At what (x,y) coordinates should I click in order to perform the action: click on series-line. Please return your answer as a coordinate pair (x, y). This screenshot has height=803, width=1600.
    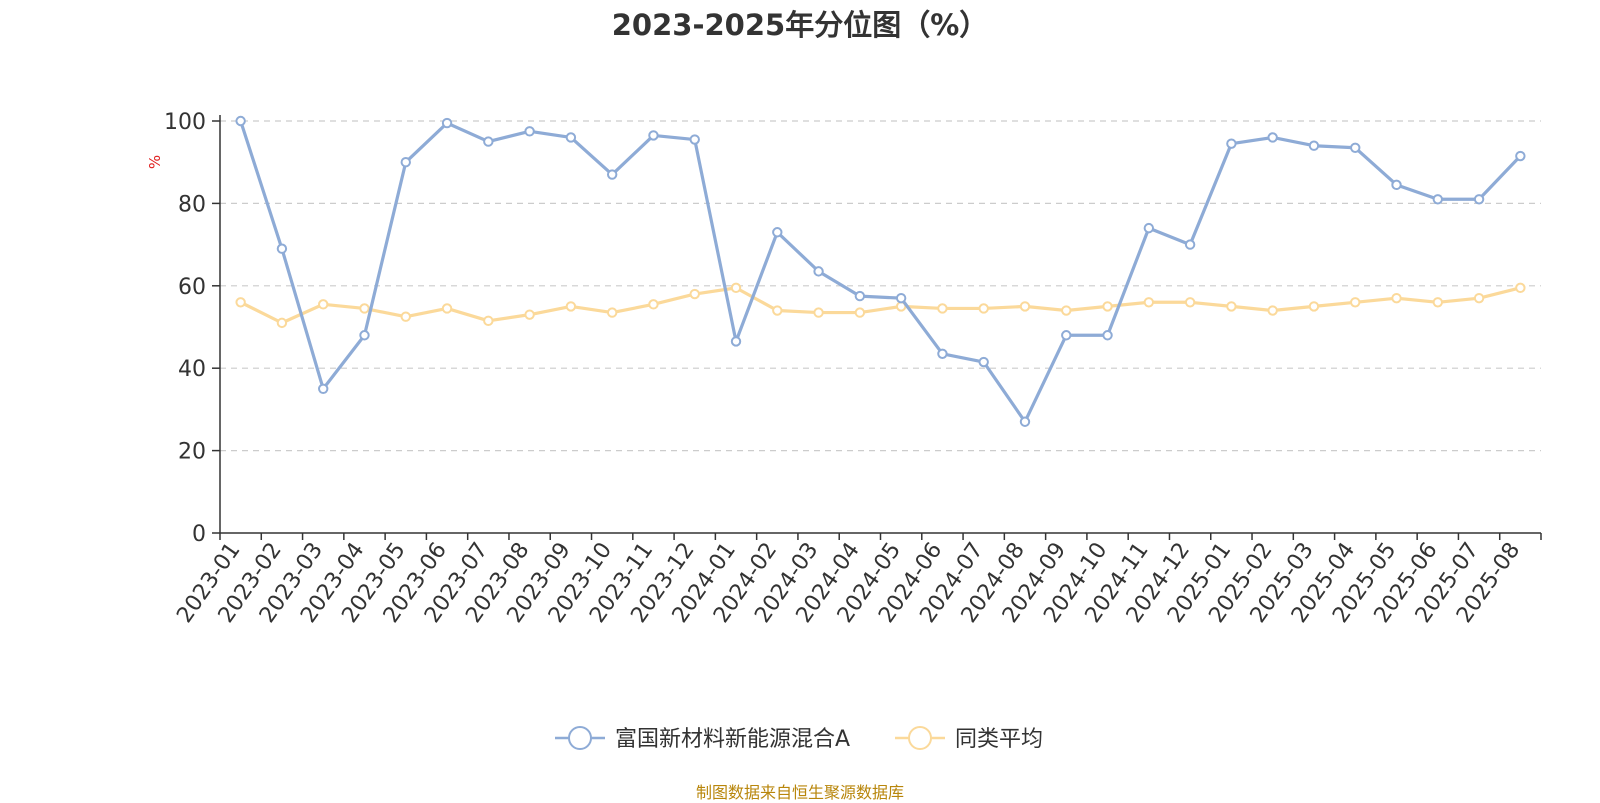
    Looking at the image, I should click on (880, 305).